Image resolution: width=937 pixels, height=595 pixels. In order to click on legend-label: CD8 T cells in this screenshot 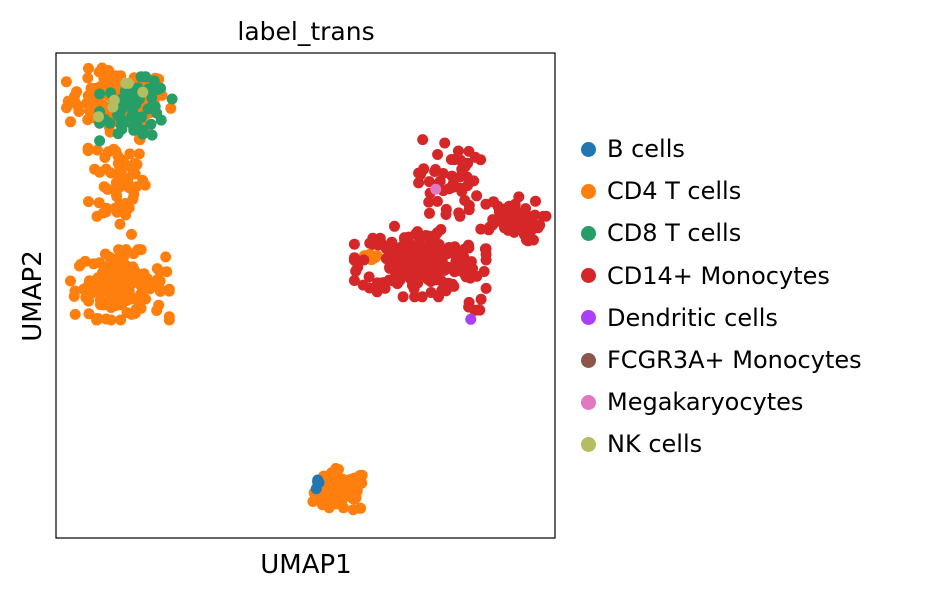, I will do `click(674, 233)`.